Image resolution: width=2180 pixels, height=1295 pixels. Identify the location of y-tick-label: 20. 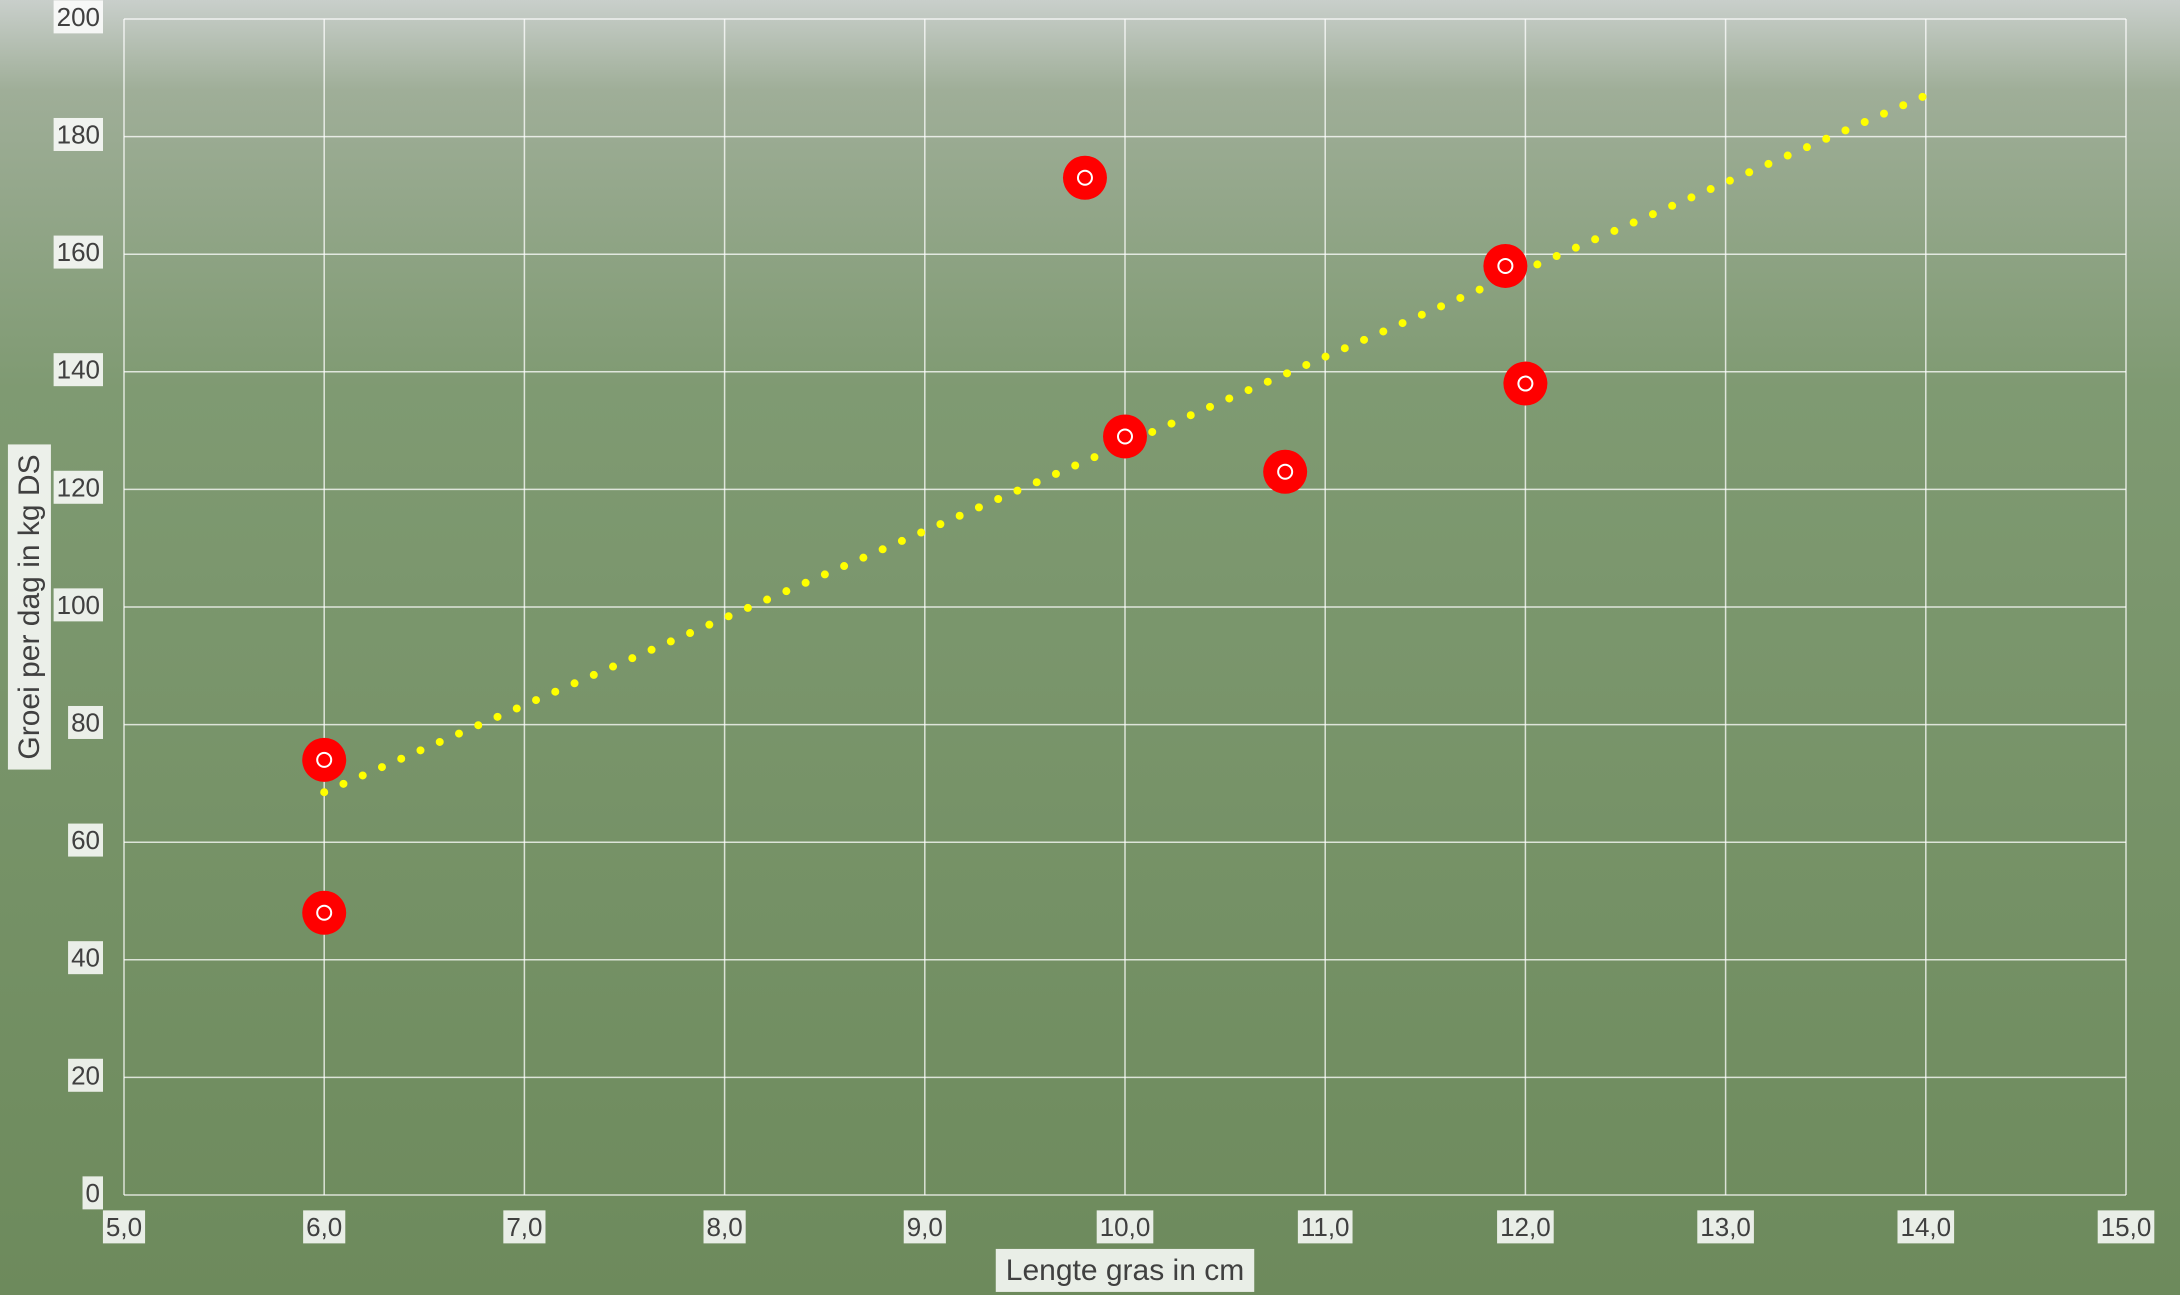
(85, 1075).